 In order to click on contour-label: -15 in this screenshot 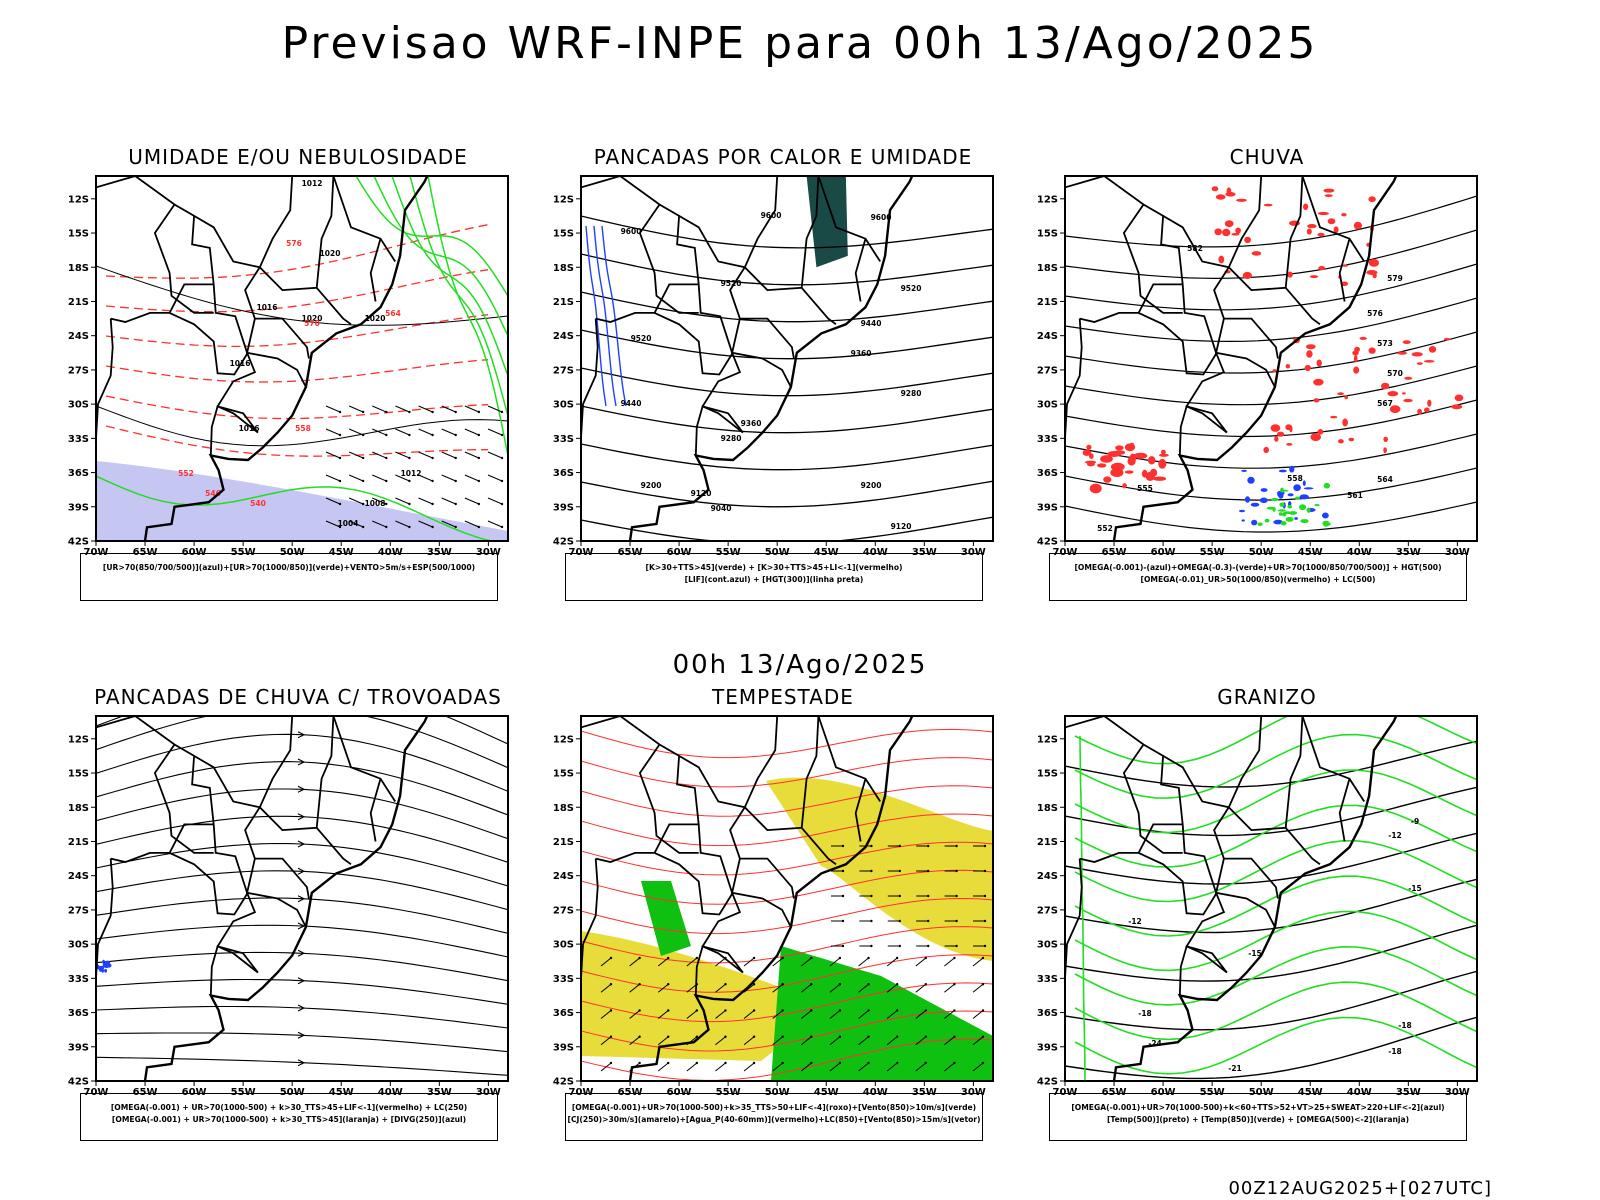, I will do `click(1255, 953)`.